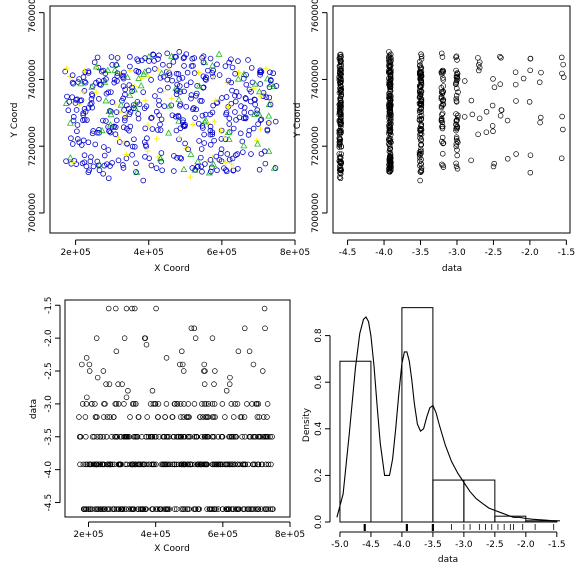 The height and width of the screenshot is (581, 576). Describe the element at coordinates (452, 269) in the screenshot. I see `x-axis-label: data` at that location.